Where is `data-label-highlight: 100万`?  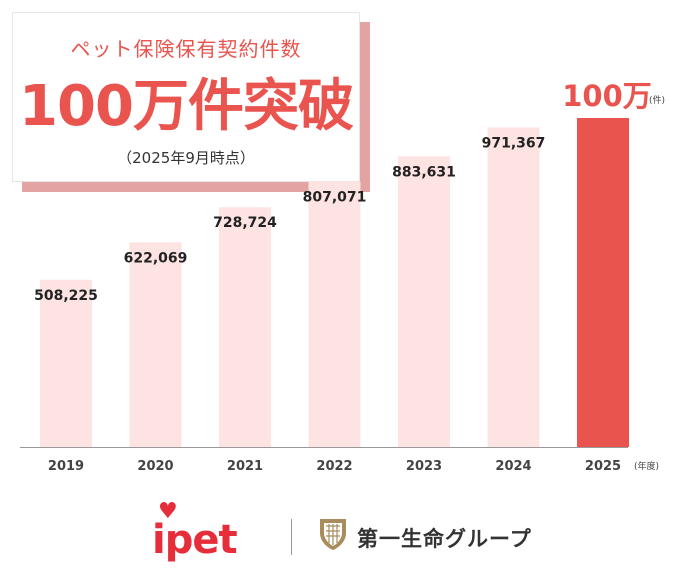
data-label-highlight: 100万 is located at coordinates (607, 96).